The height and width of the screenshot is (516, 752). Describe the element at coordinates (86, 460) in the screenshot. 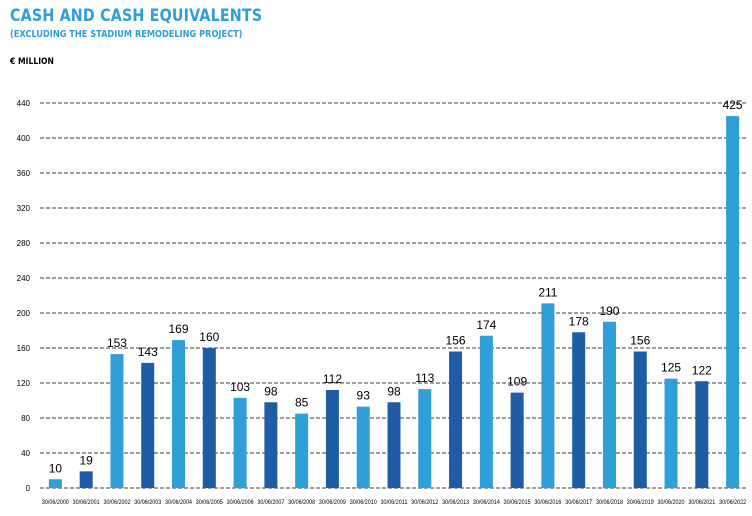

I see `data-label: 19` at that location.